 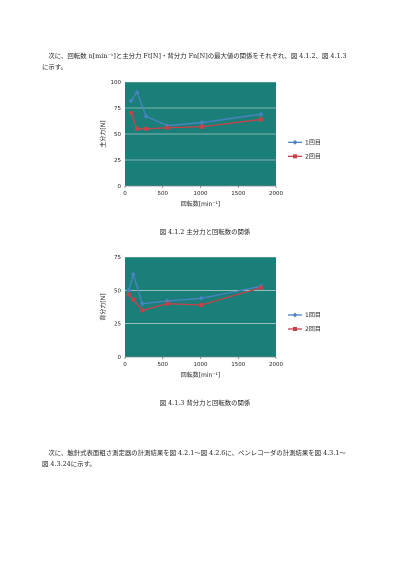 I want to click on chart1-ytick-label: 100, so click(x=116, y=83).